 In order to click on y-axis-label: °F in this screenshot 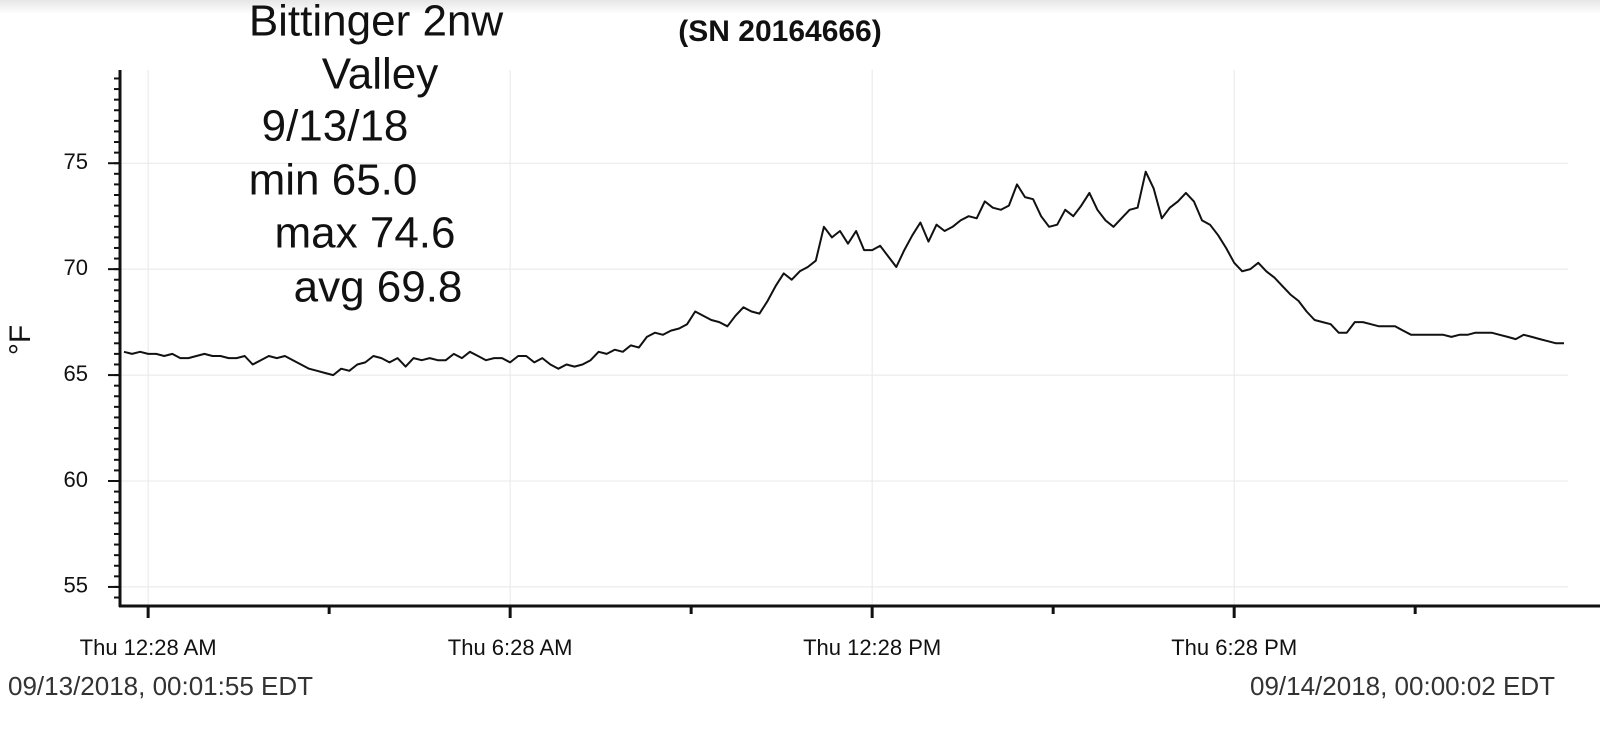, I will do `click(20, 340)`.